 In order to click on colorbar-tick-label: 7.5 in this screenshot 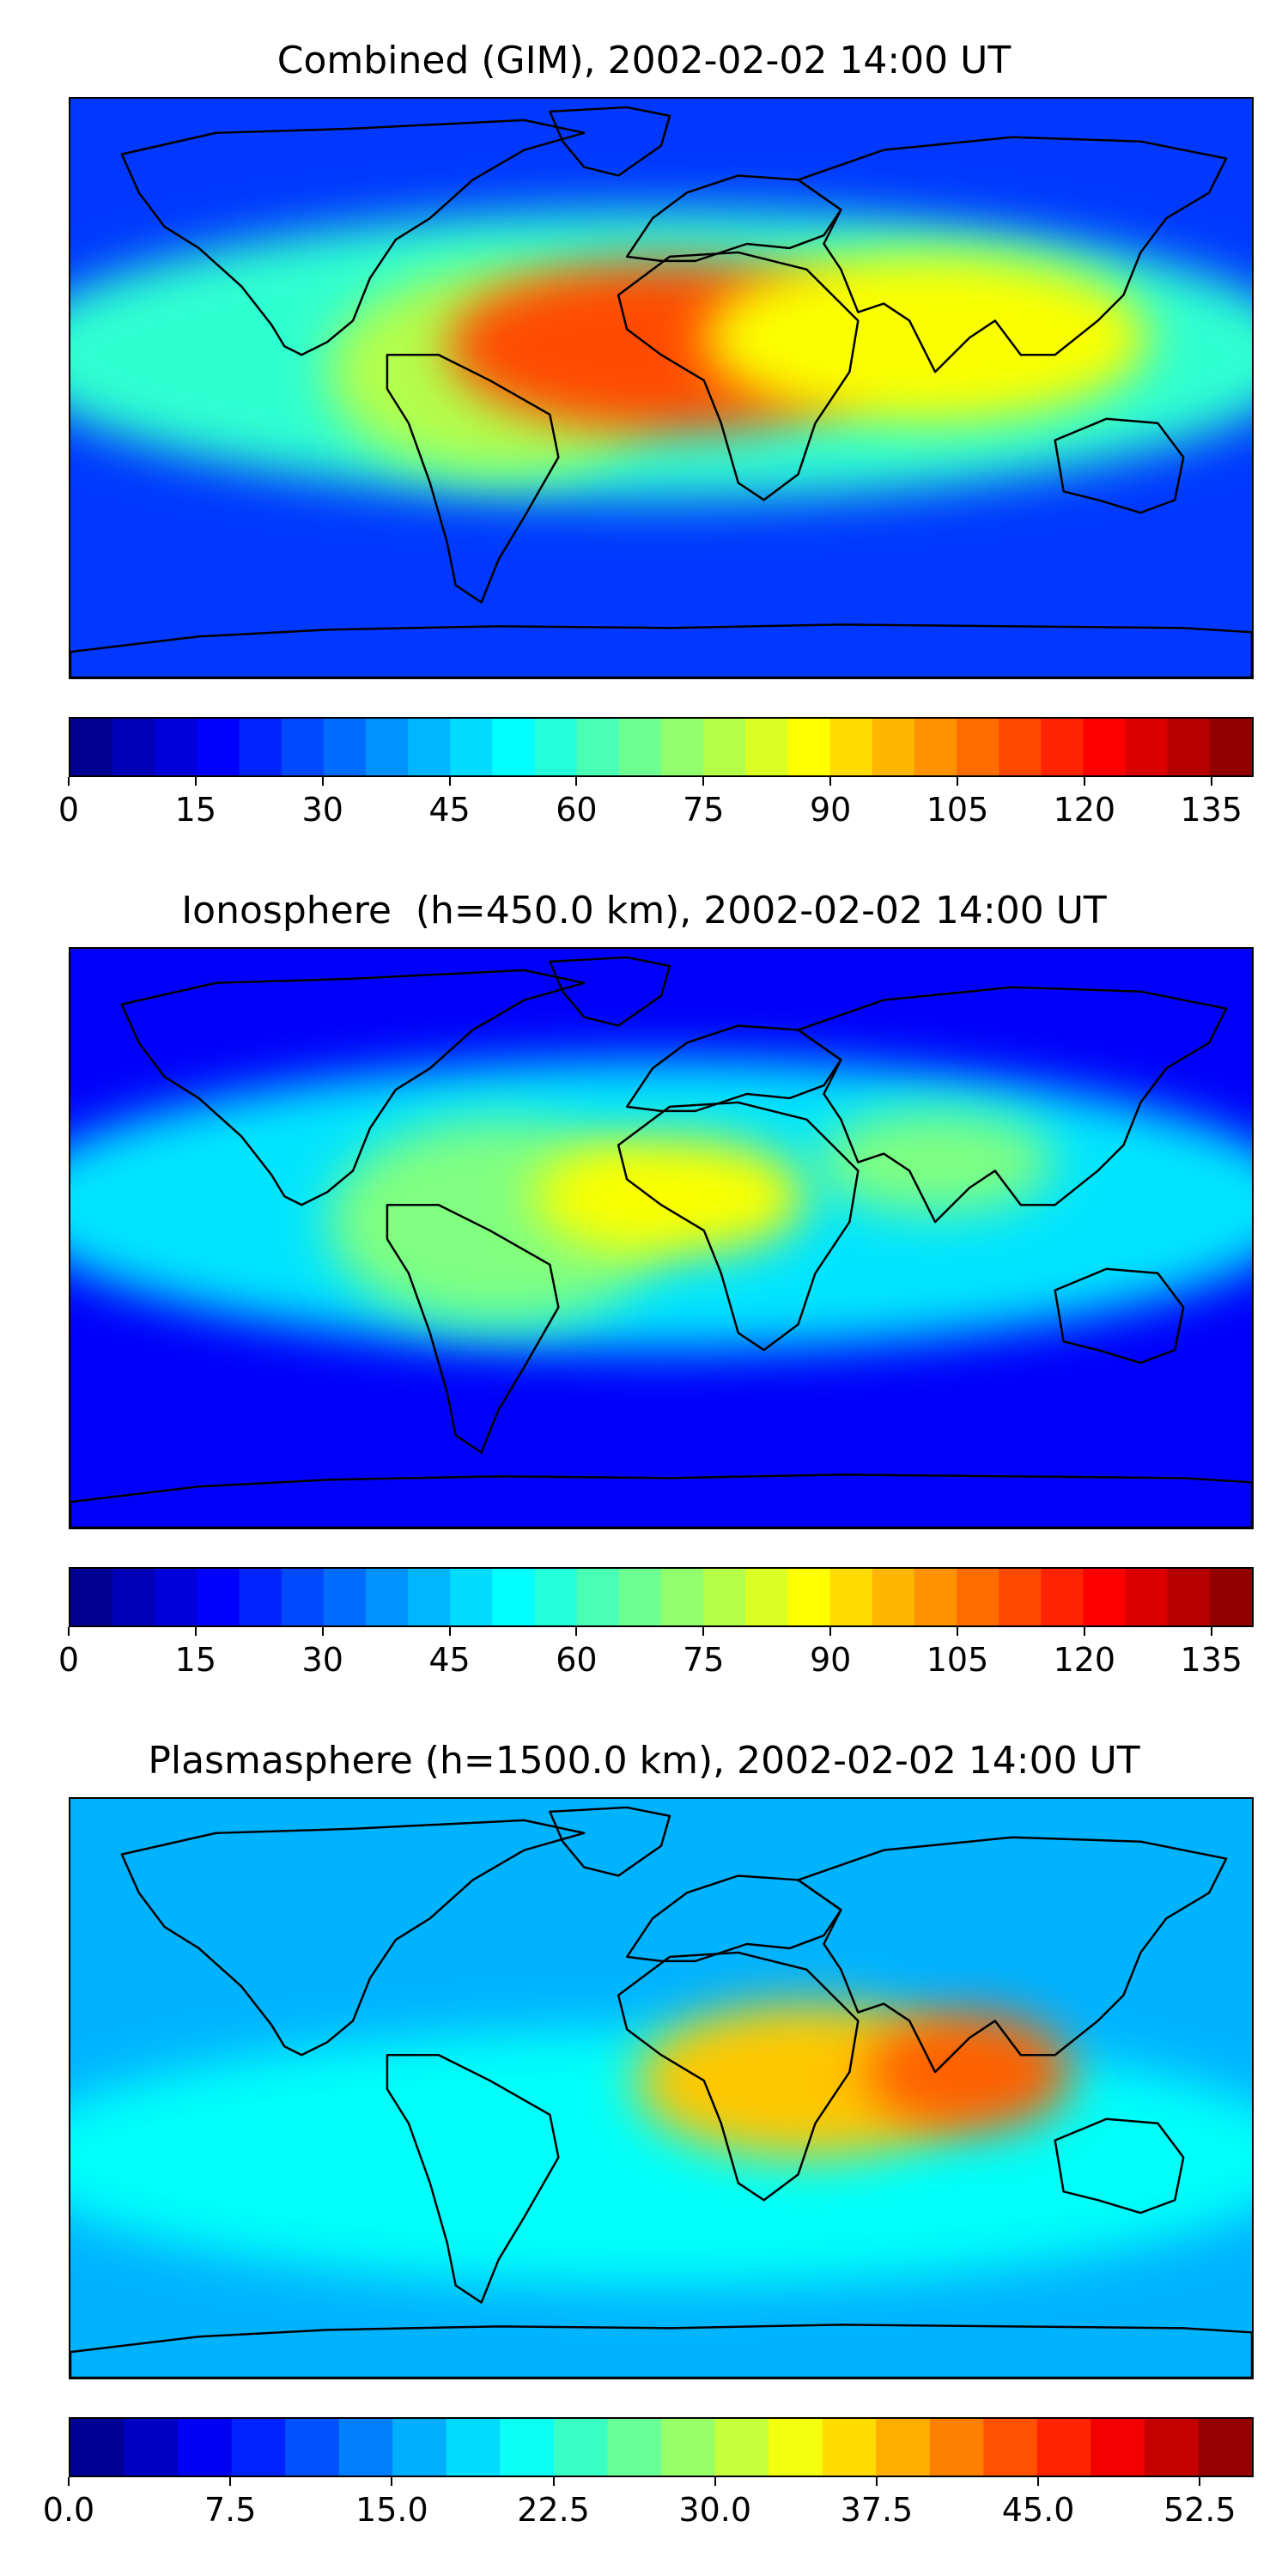, I will do `click(230, 2510)`.